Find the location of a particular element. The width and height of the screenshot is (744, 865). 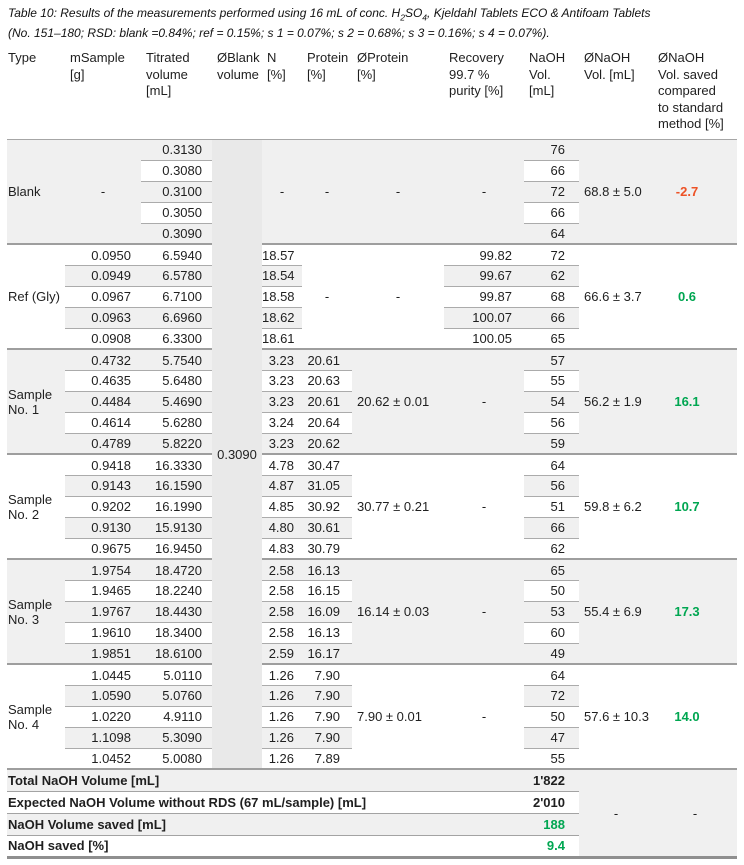

cell-avg-protein: 30.77 ± 0.21 is located at coordinates (398, 506).